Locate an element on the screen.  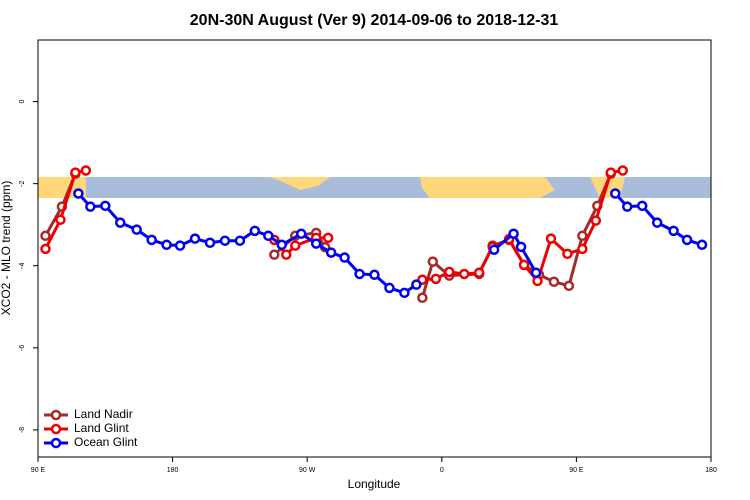
x-tick-label: 0 is located at coordinates (442, 470).